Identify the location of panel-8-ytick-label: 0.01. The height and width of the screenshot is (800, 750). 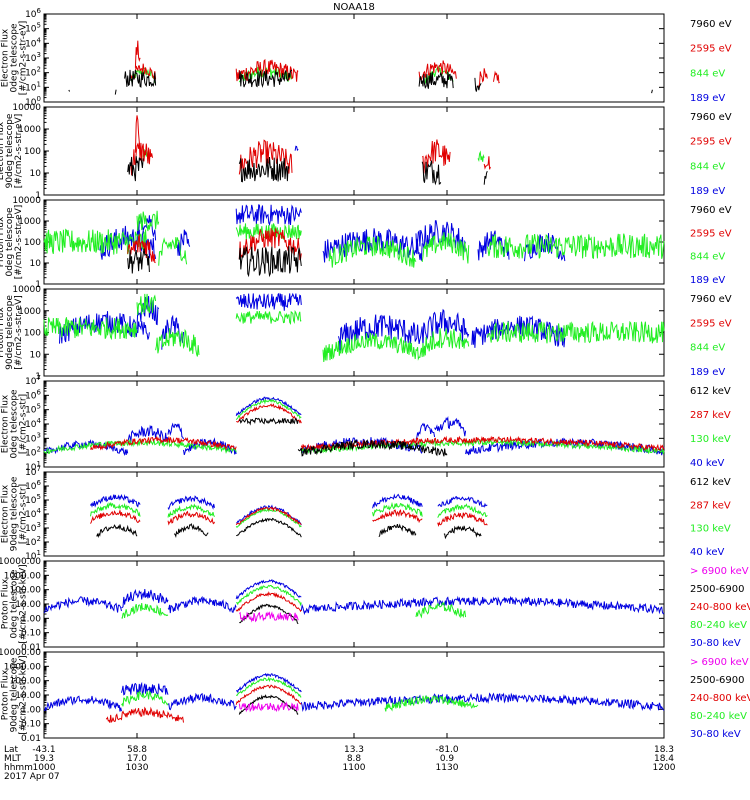
(31, 739).